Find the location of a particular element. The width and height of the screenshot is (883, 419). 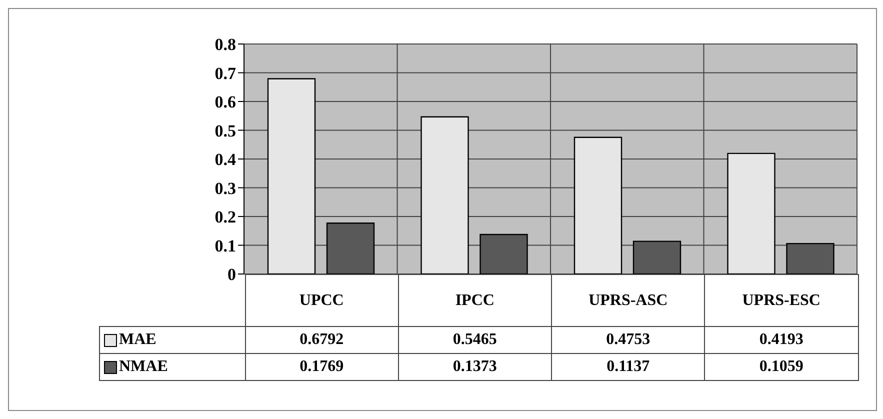

y-tick-label: 0.2 is located at coordinates (225, 217).